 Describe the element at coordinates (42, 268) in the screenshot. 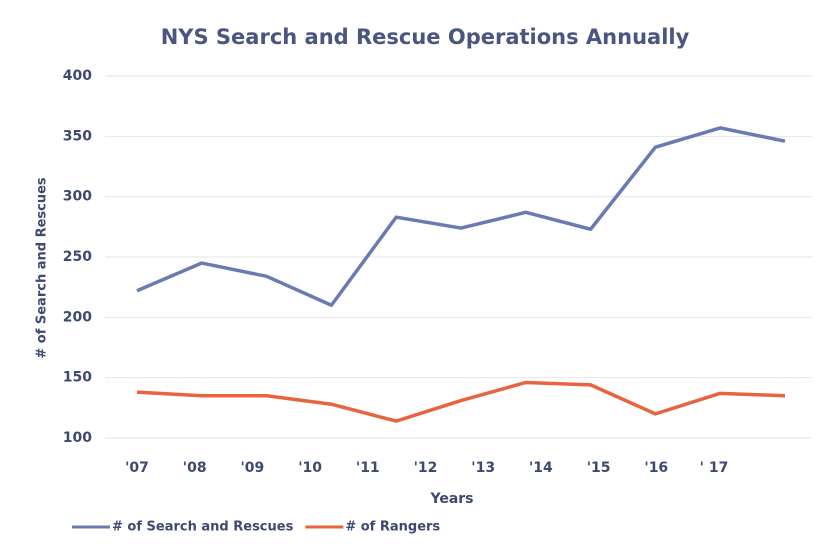

I see `y-axis-label: # of Search and Rescues` at that location.